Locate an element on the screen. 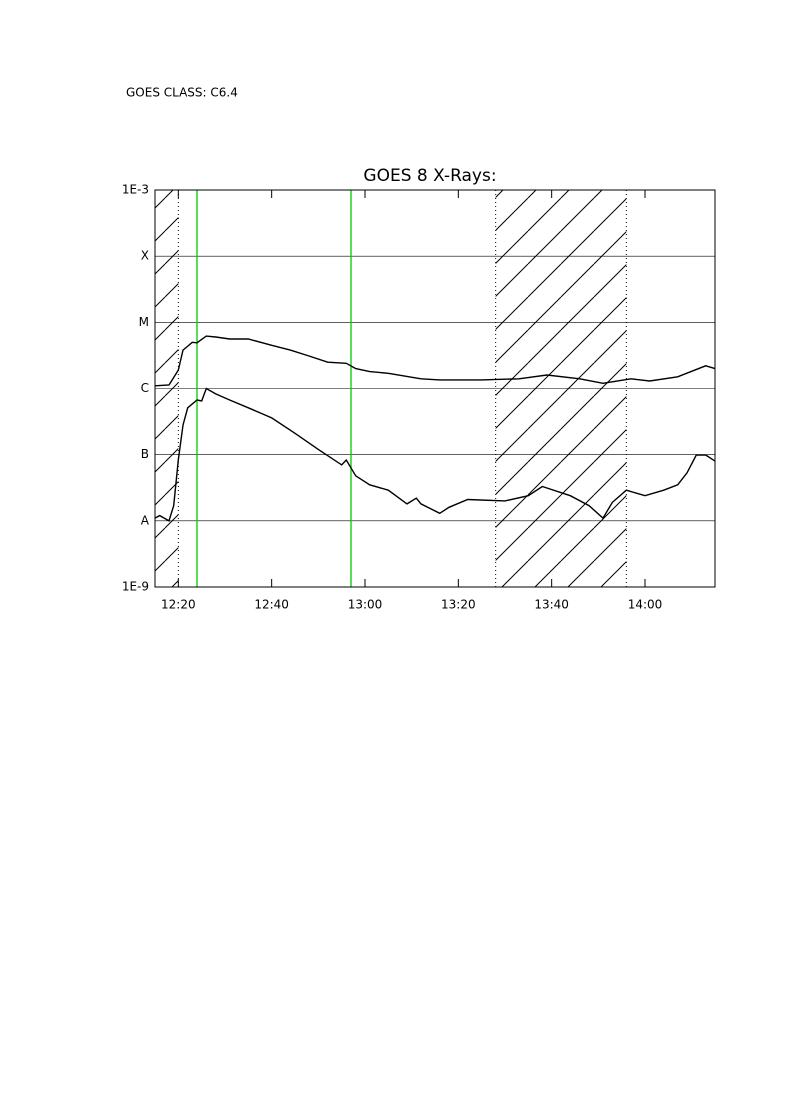  y-tick-label: B is located at coordinates (145, 454).